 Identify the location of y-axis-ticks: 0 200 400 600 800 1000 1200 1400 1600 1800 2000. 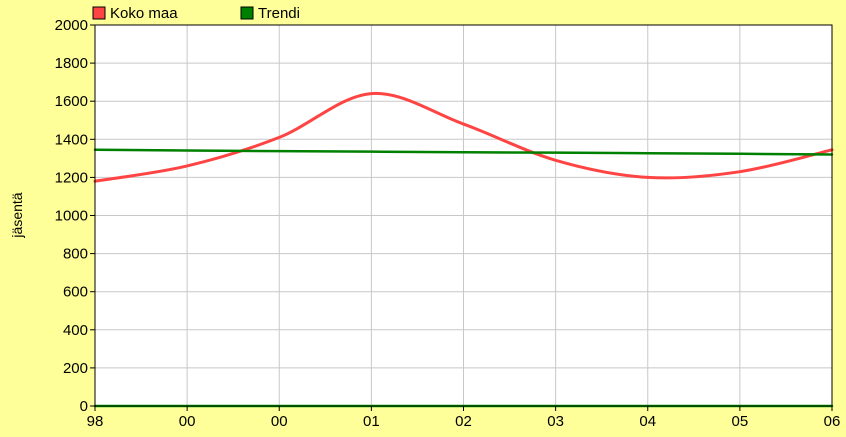
(75, 216).